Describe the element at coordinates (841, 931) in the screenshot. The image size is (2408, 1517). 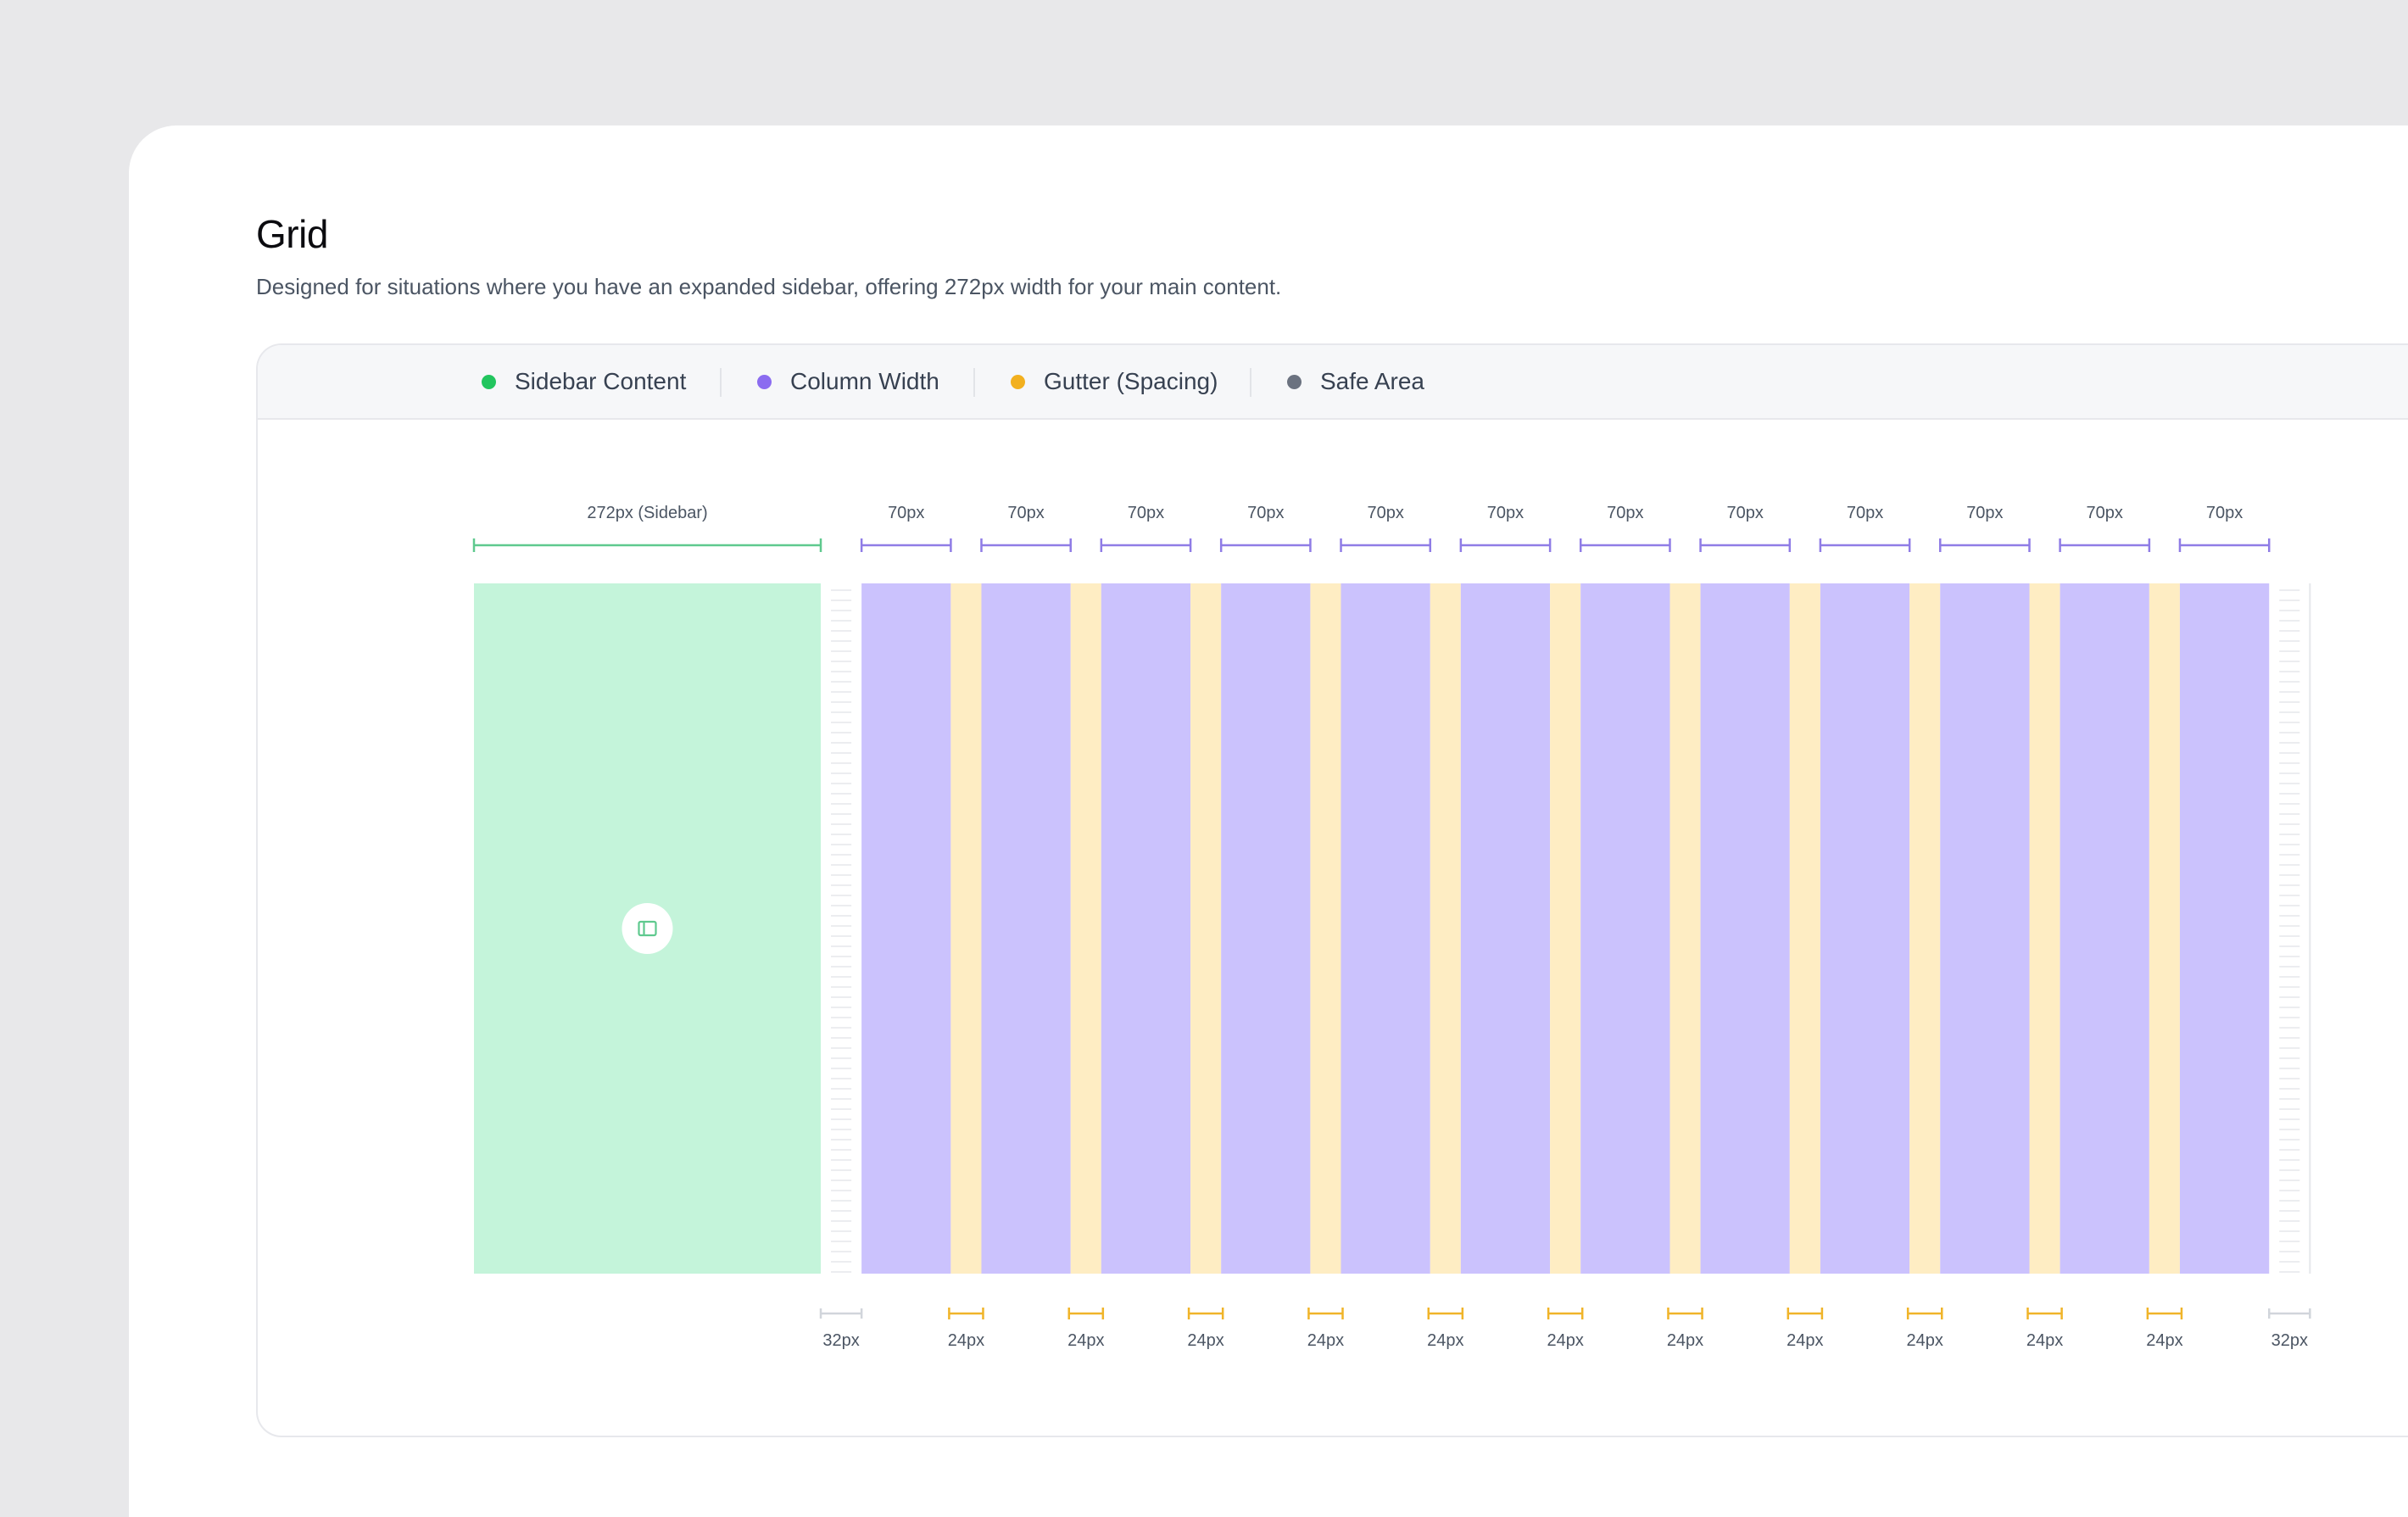
I see `safe-area-left` at that location.